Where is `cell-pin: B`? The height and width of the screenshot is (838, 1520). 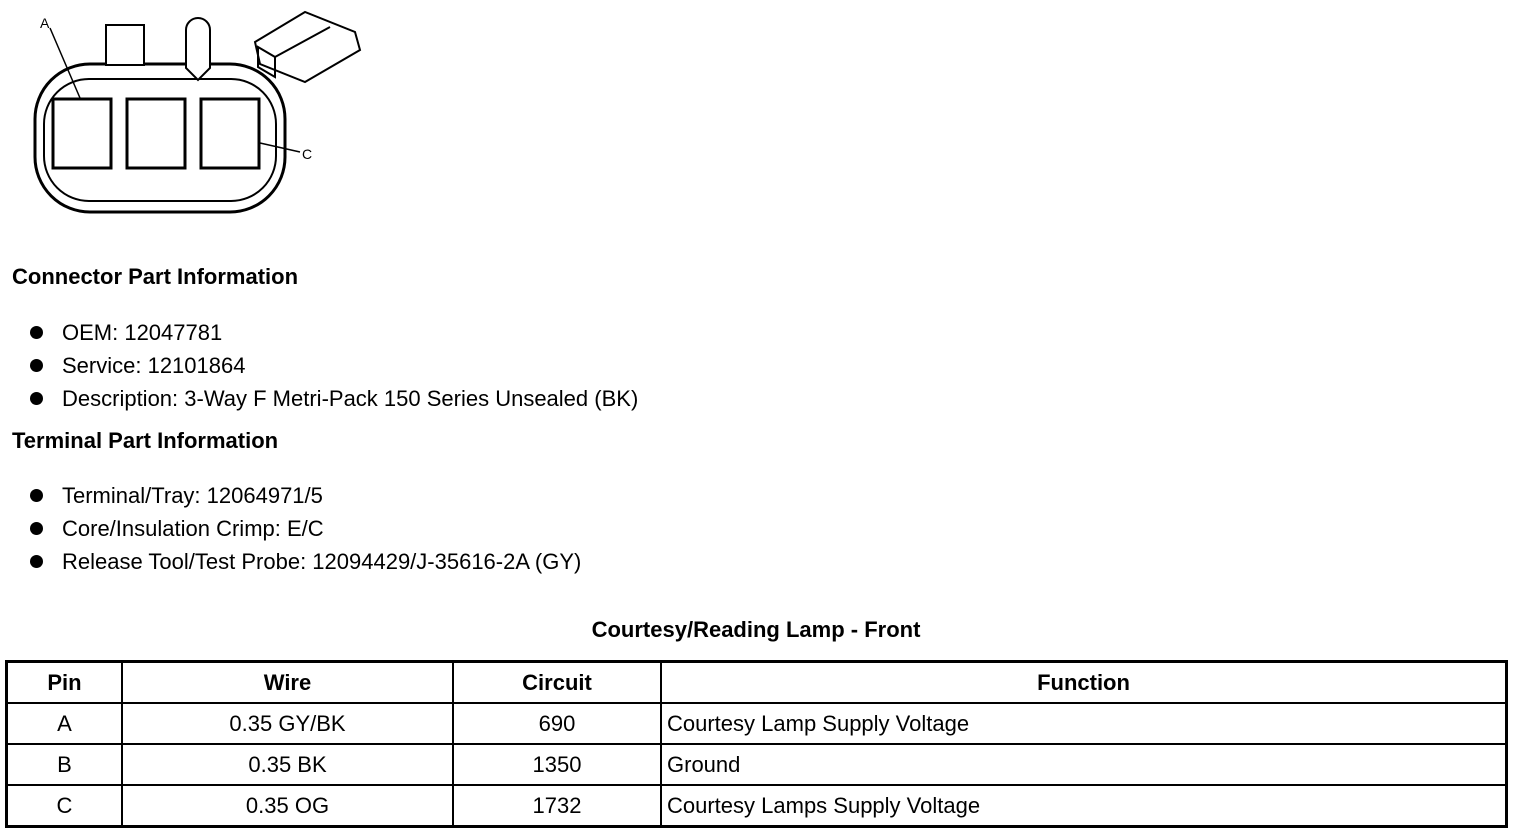 cell-pin: B is located at coordinates (64, 764).